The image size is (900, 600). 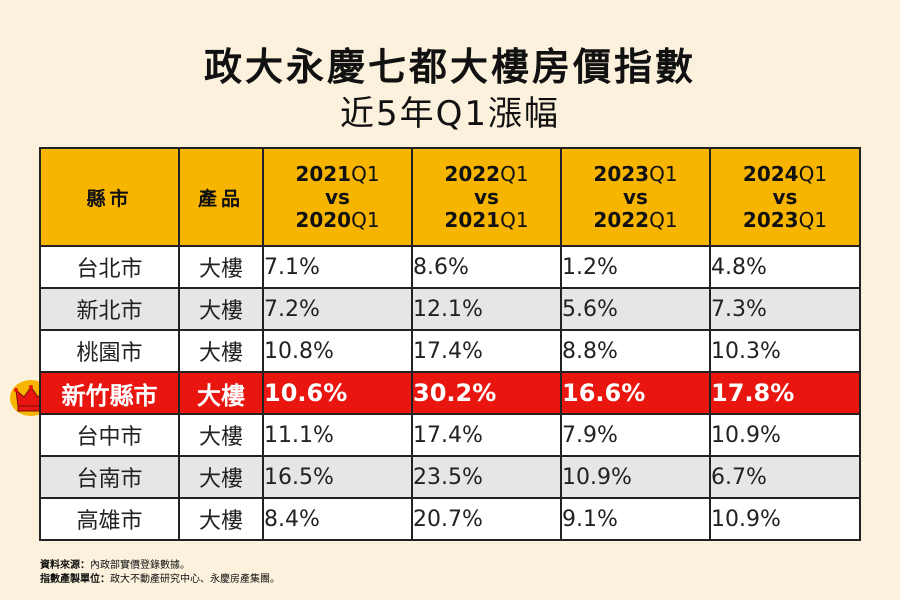 What do you see at coordinates (486, 309) in the screenshot?
I see `cell-value: 12.1%` at bounding box center [486, 309].